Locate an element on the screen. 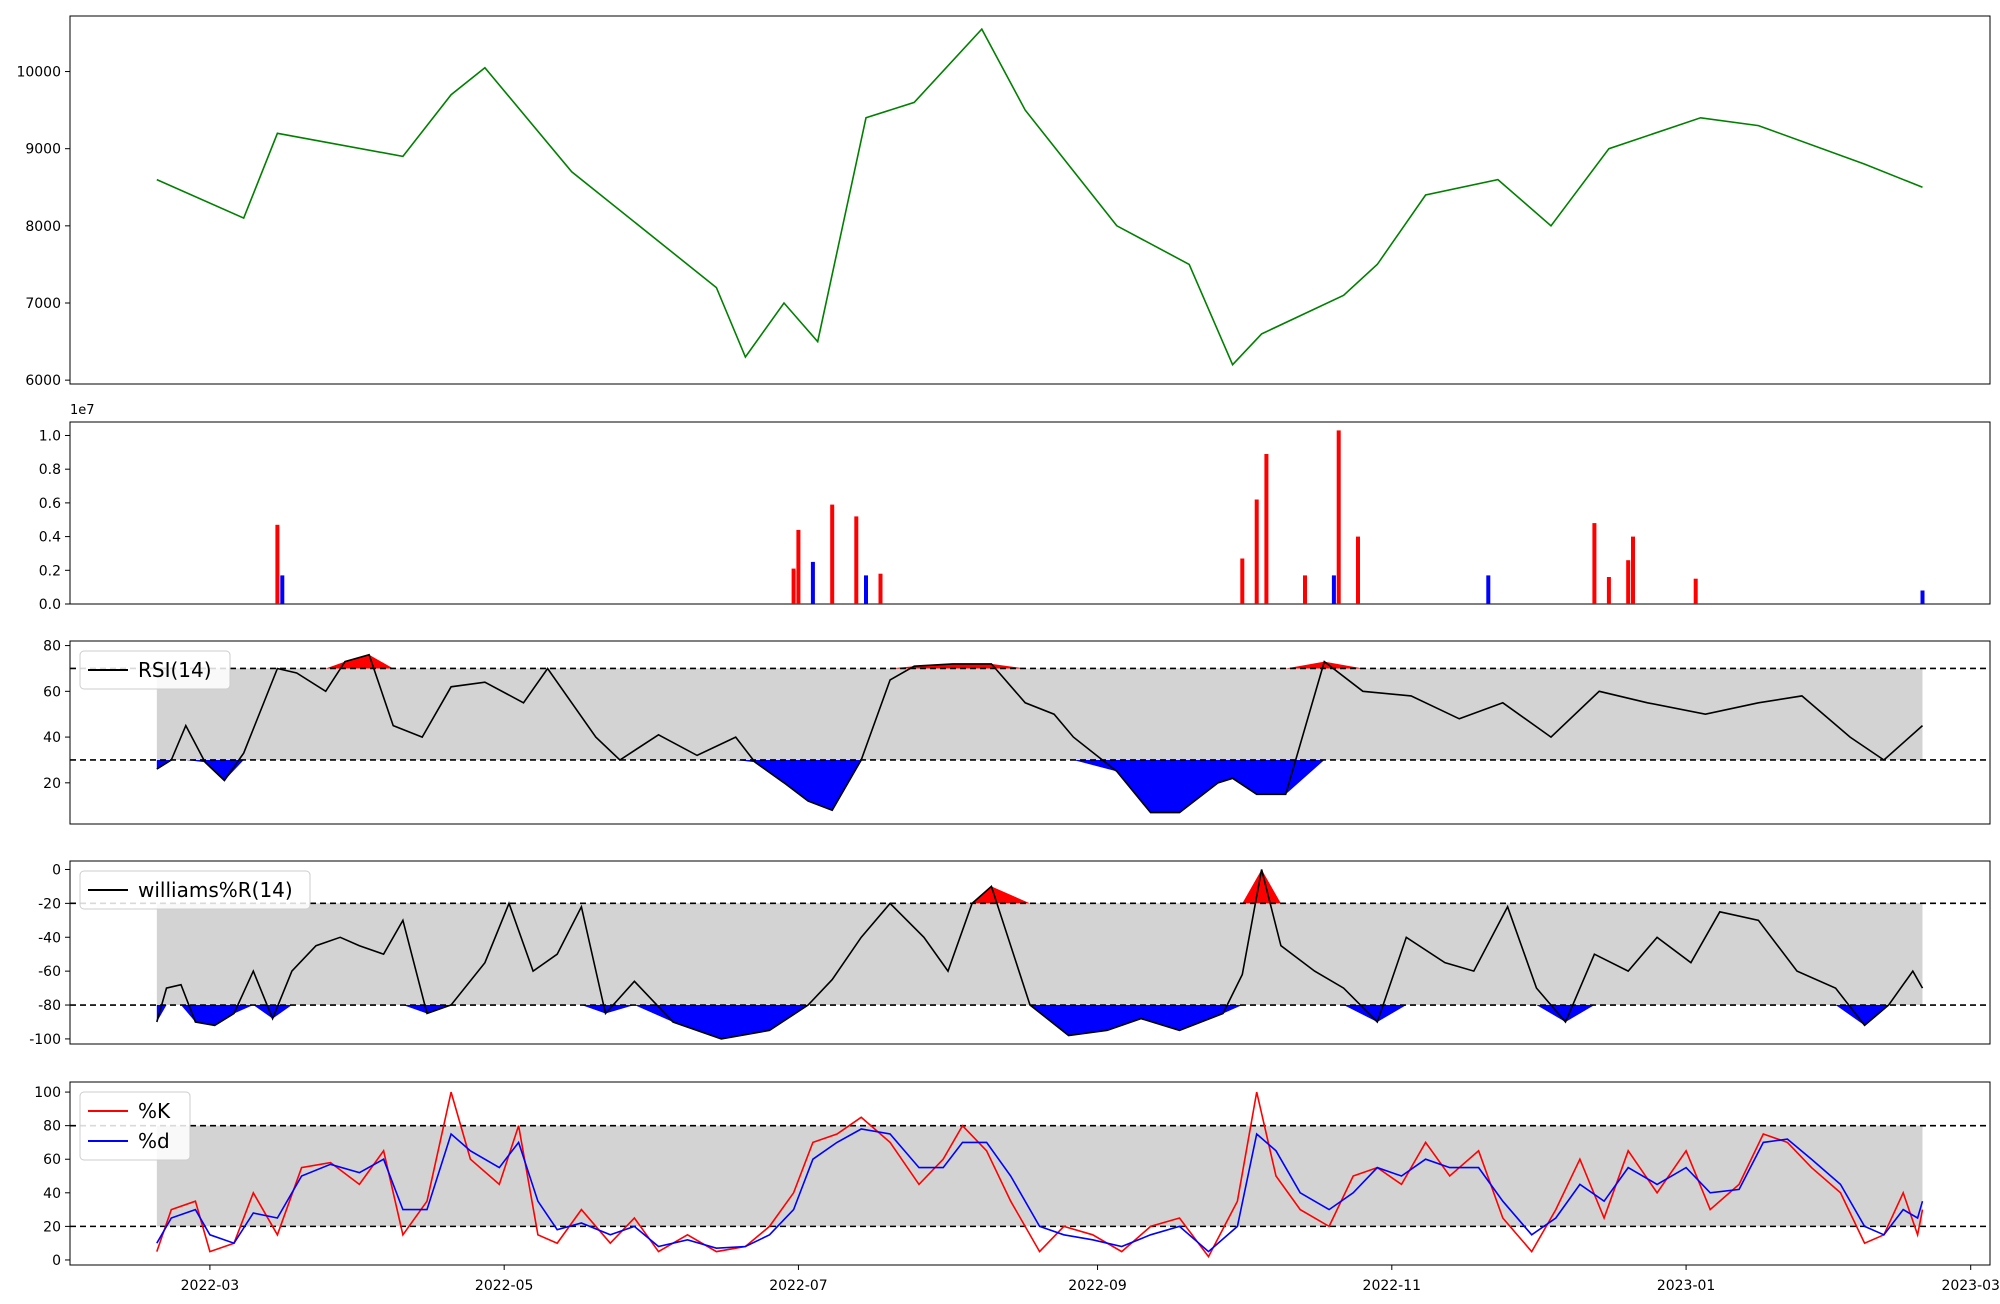  x-tick-label: 2022-11 is located at coordinates (1392, 1286).